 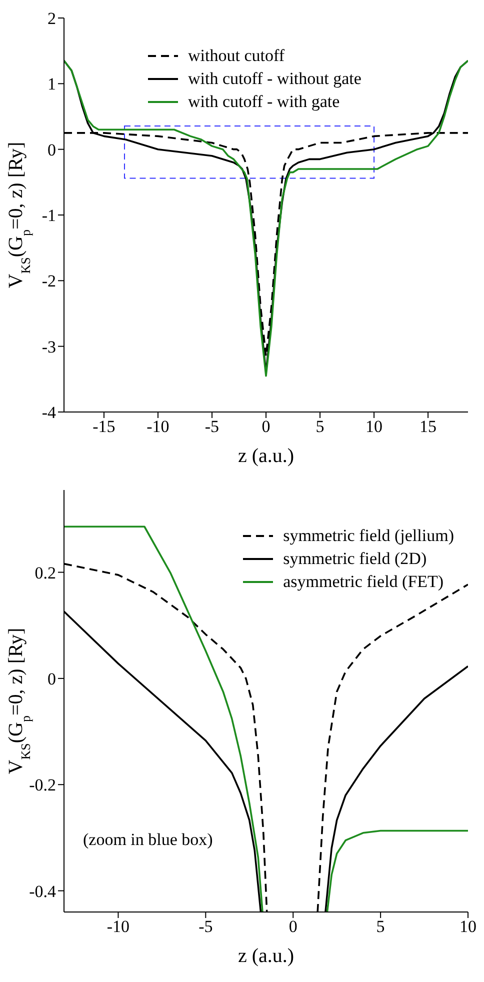 I want to click on legend-label: with cutoff - without gate, so click(x=275, y=79).